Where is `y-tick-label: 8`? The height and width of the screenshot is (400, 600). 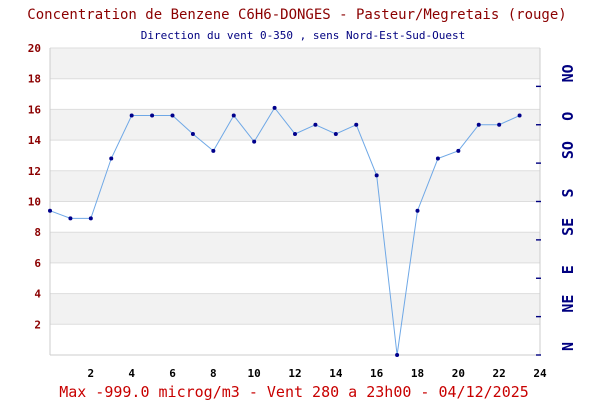
y-tick-label: 8 is located at coordinates (37, 232).